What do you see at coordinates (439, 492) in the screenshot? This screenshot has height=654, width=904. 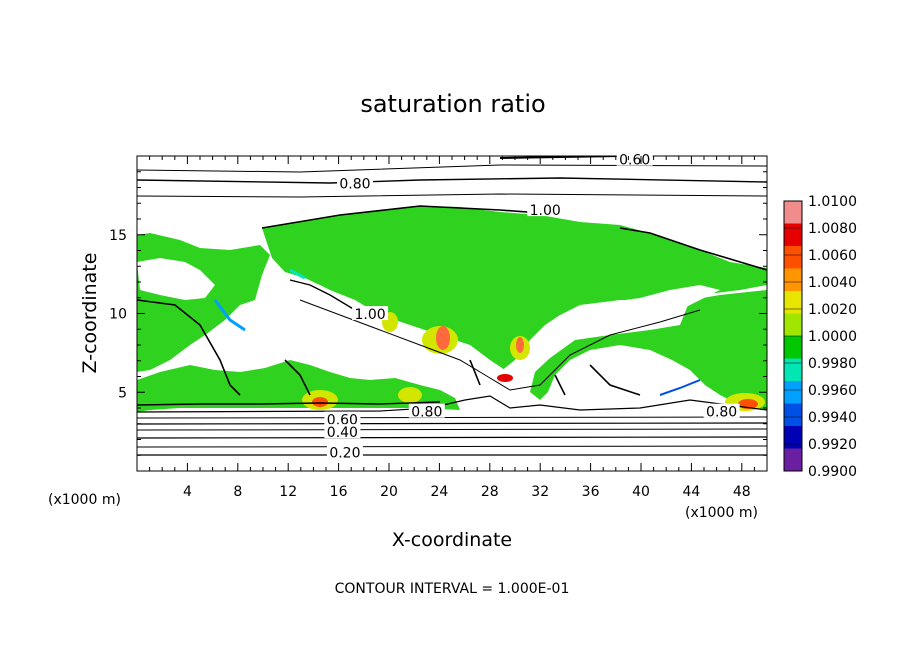 I see `x-tick-label: 24` at bounding box center [439, 492].